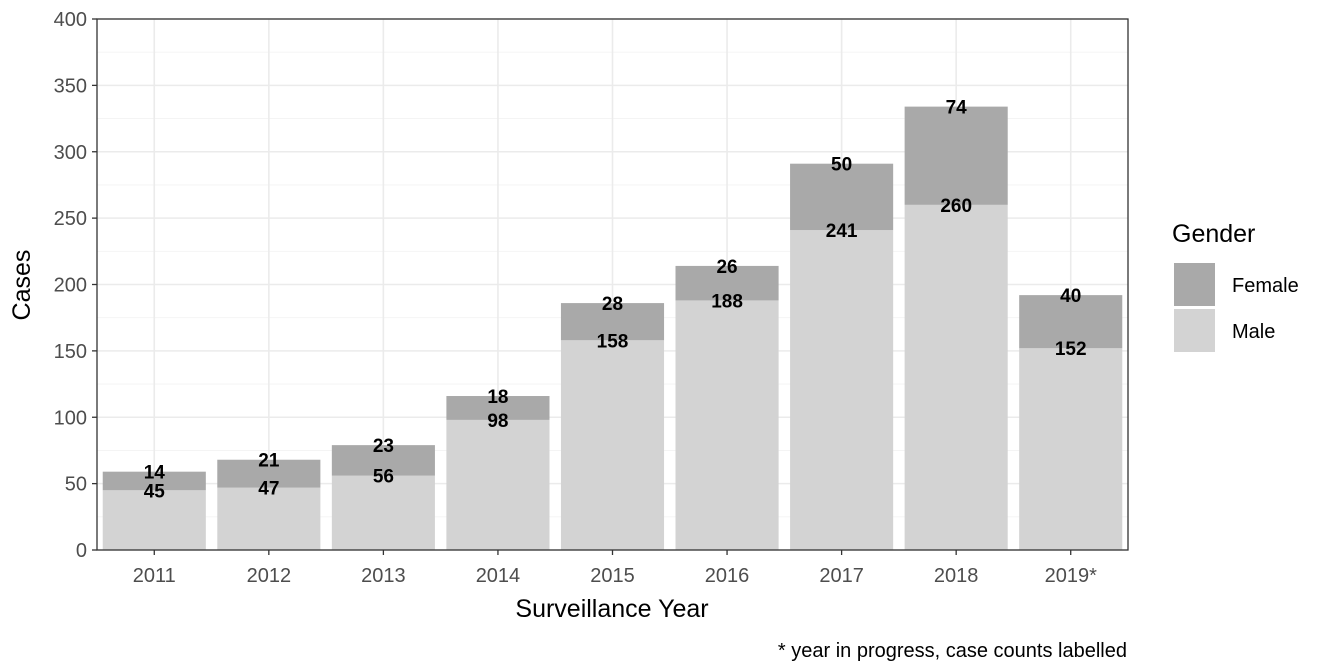 Image resolution: width=1325 pixels, height=662 pixels. Describe the element at coordinates (727, 301) in the screenshot. I see `bar-label-male: 188` at that location.